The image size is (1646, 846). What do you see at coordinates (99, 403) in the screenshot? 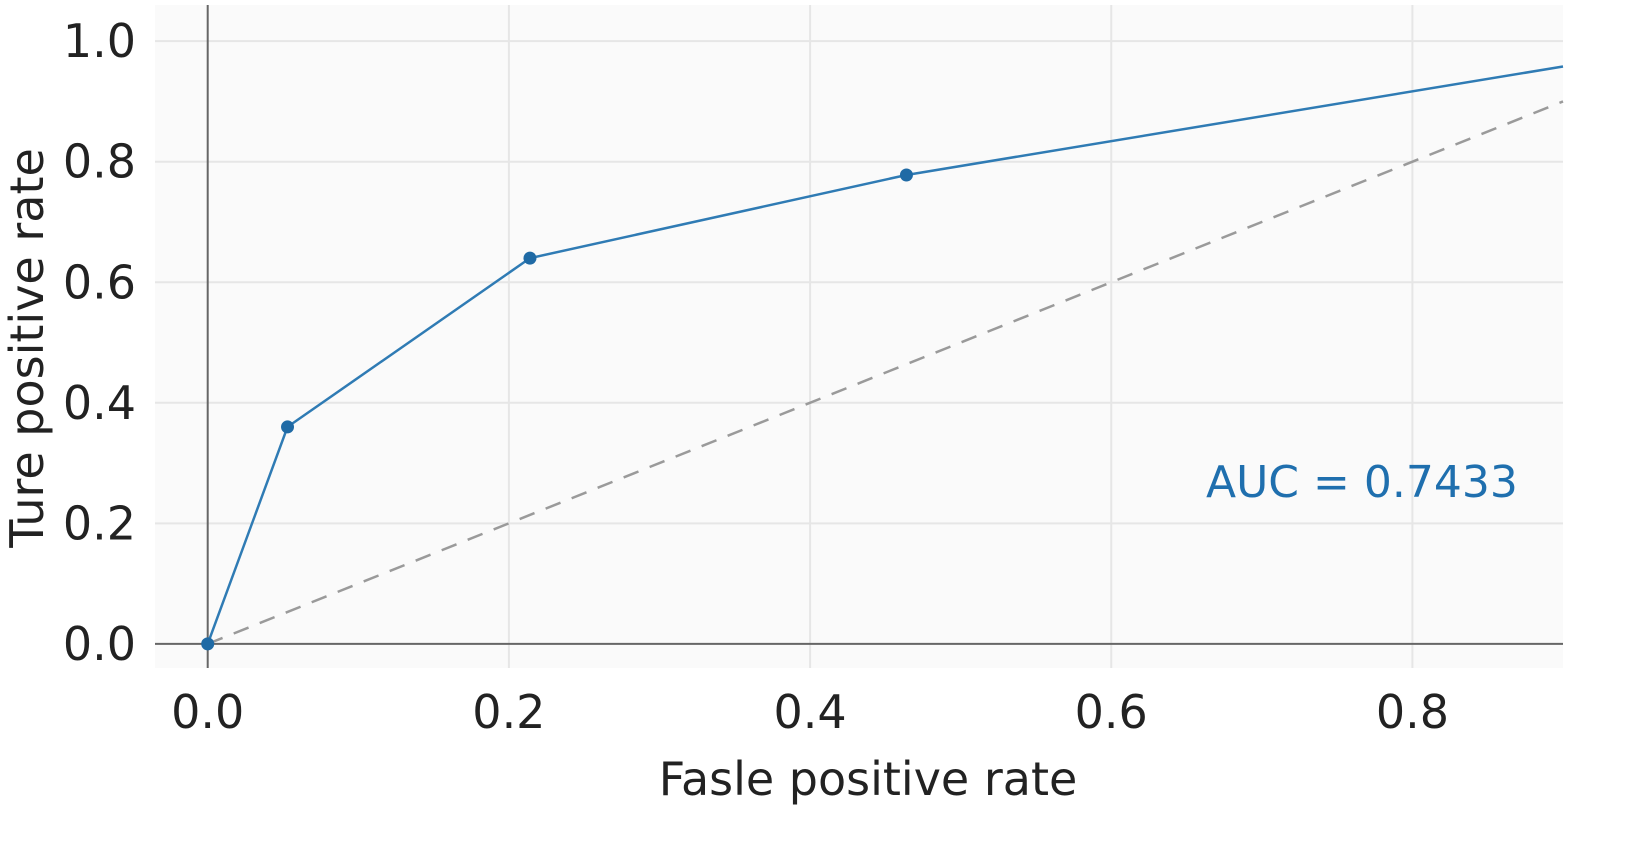
I see `y-tick-label: 0.4` at bounding box center [99, 403].